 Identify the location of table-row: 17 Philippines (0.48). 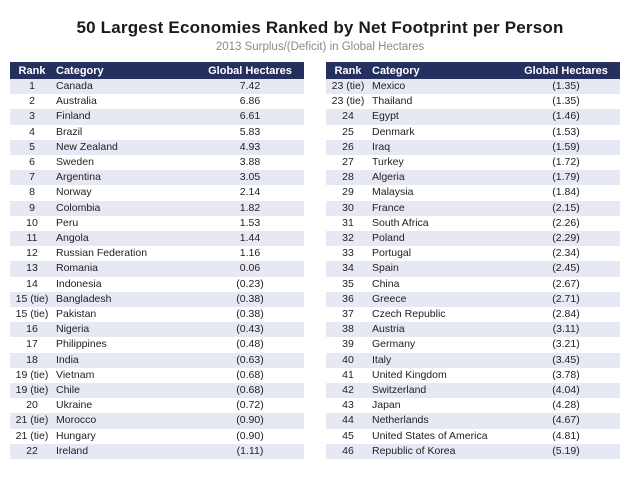
(157, 345).